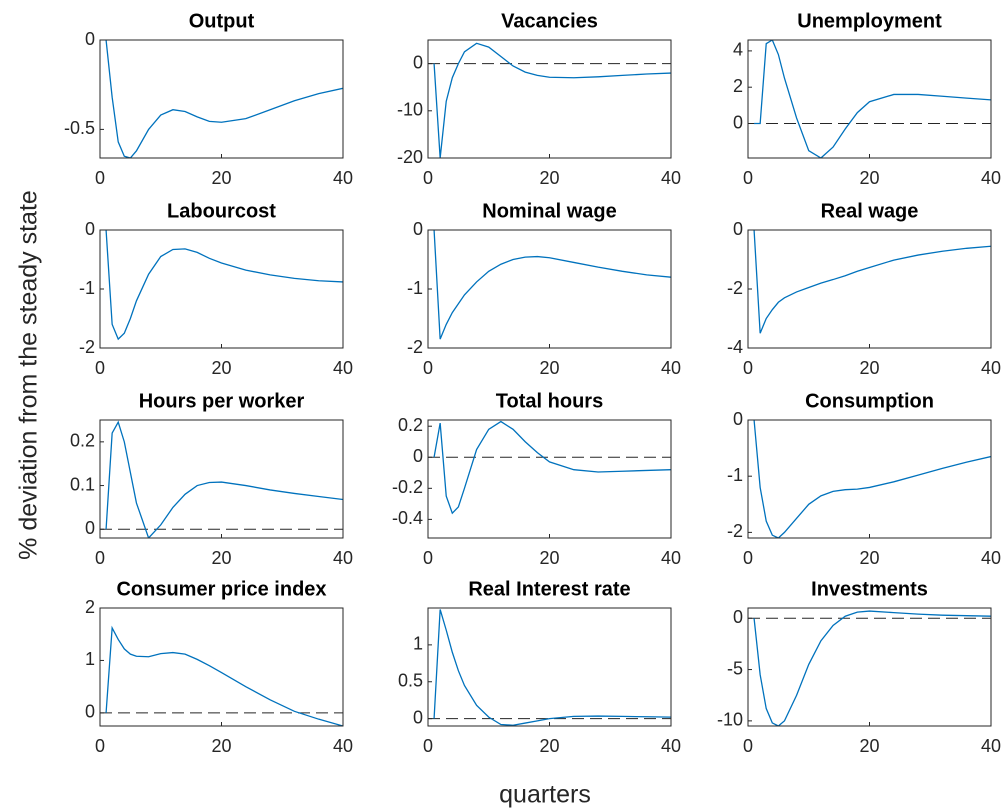  Describe the element at coordinates (549, 589) in the screenshot. I see `subplot-title: Real Interest rate` at that location.